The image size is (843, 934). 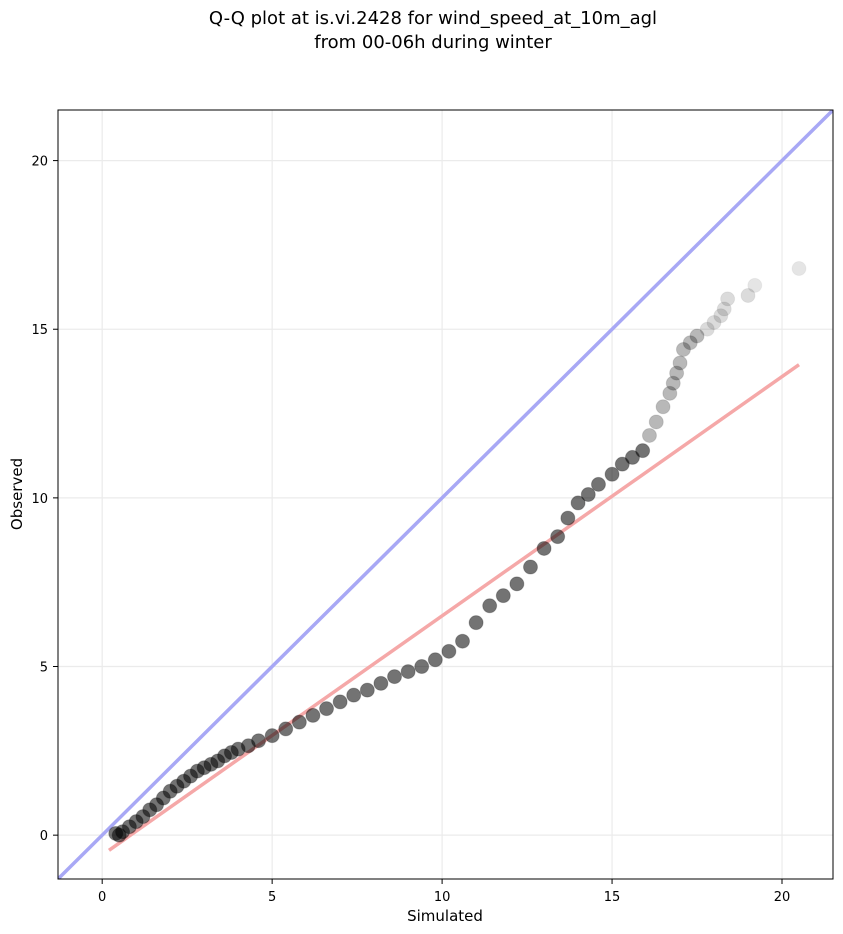 I want to click on y-axis-ticks: 0 5 10 15 20, so click(x=44, y=499).